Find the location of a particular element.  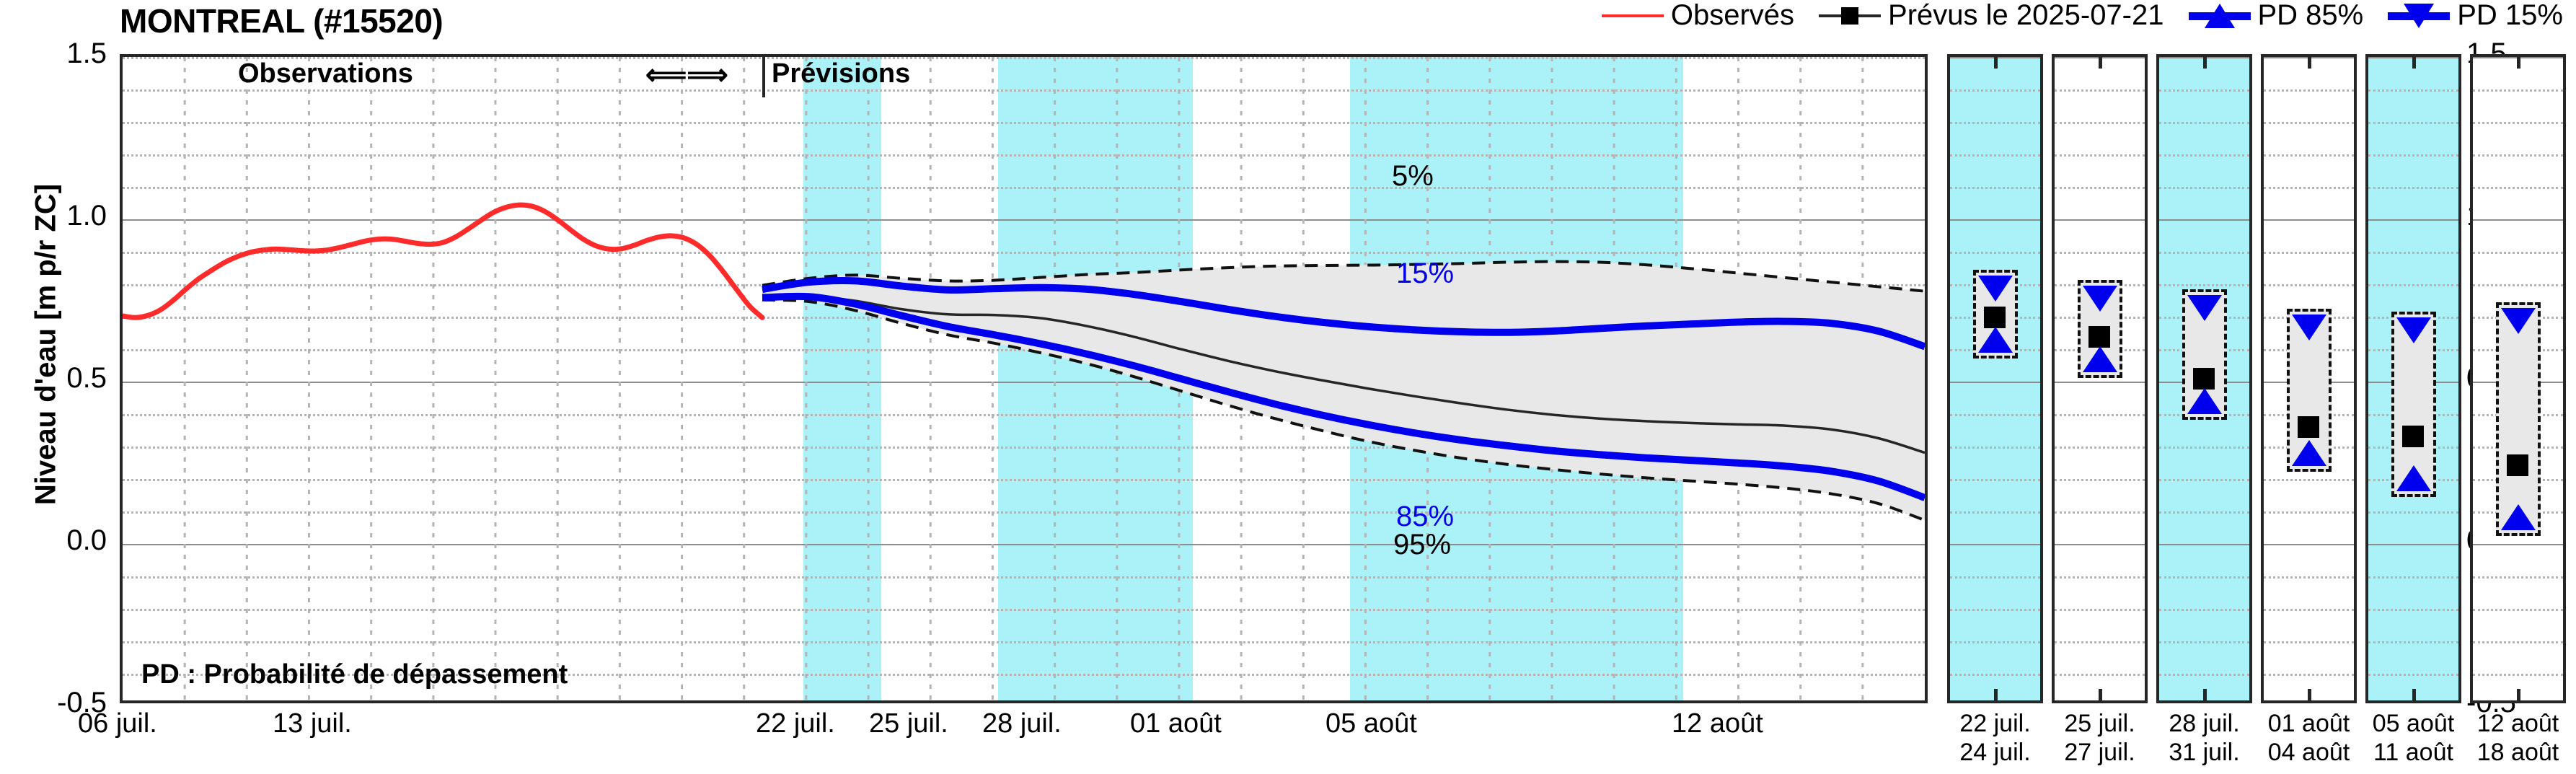

legend-label-pd15: PD 15% is located at coordinates (2510, 16).